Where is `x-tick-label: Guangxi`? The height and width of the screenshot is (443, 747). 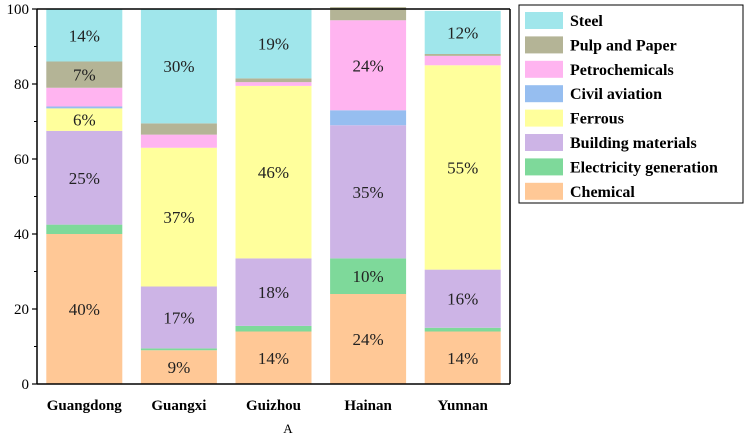
x-tick-label: Guangxi is located at coordinates (178, 406).